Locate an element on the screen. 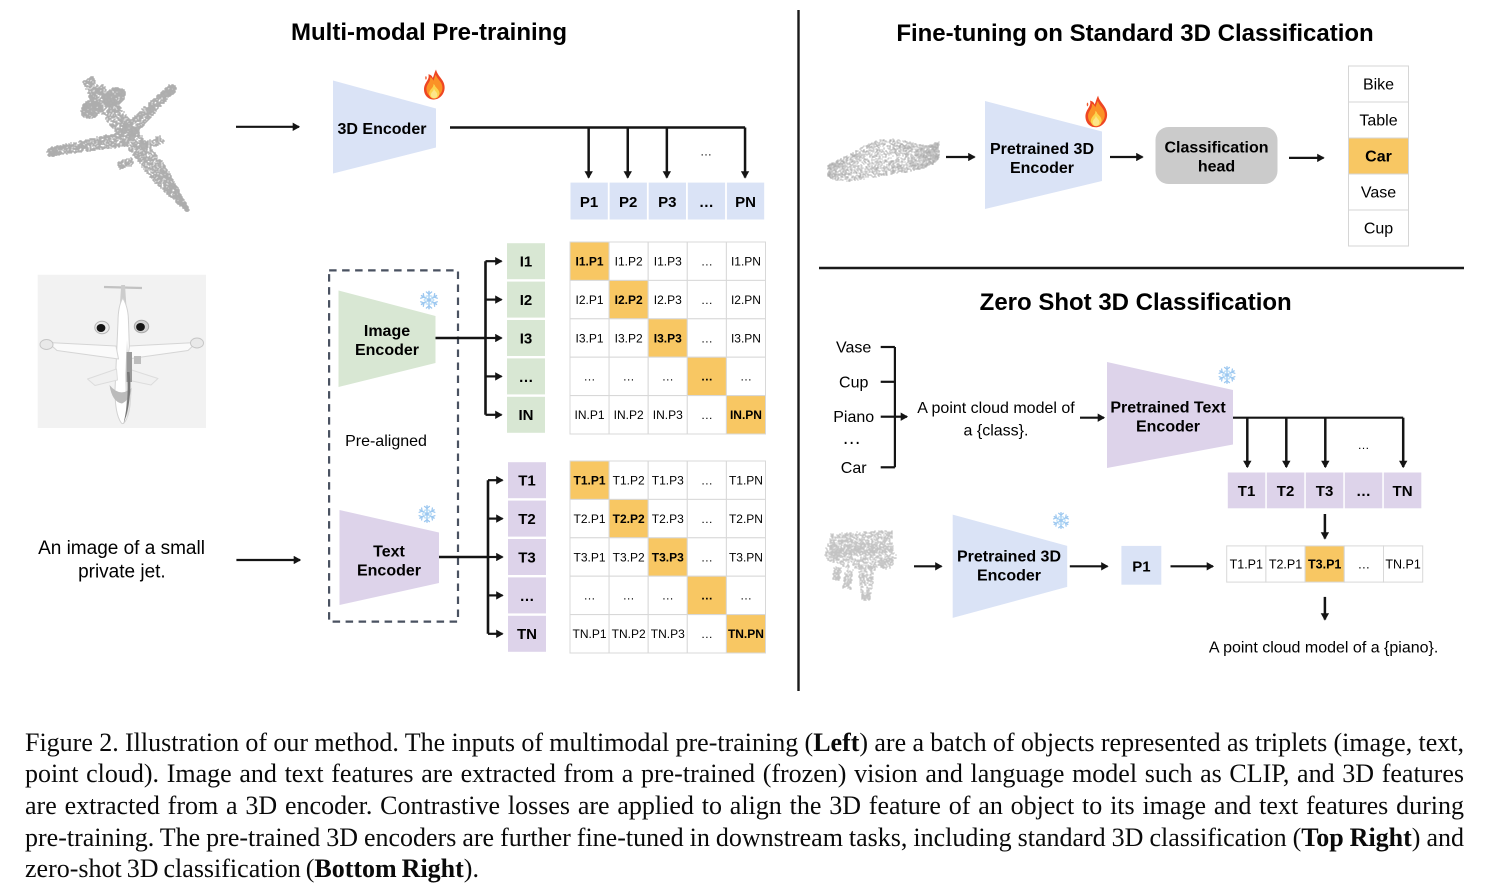 This screenshot has height=888, width=1490. svg-text: Cup is located at coordinates (1378, 229).